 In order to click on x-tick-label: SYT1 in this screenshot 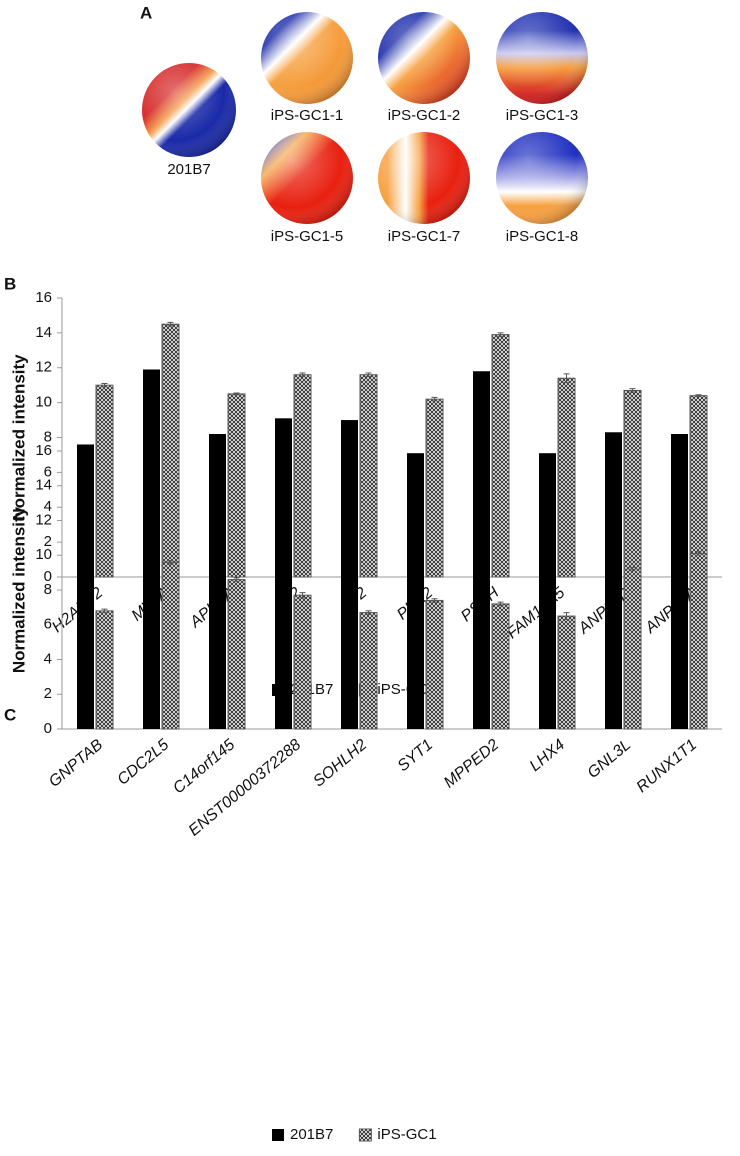, I will do `click(416, 755)`.